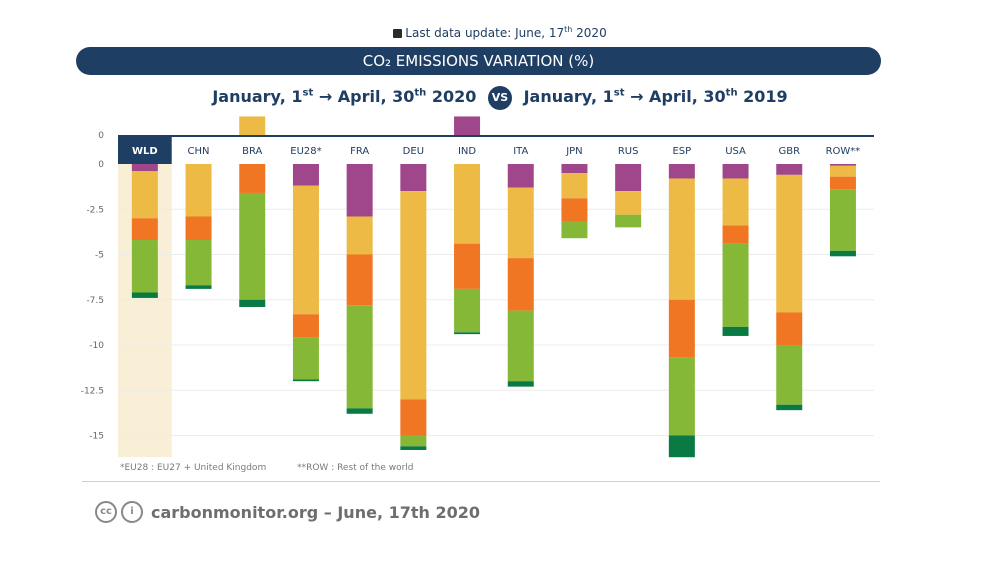  I want to click on note-row: **ROW : Rest of the world, so click(355, 468).